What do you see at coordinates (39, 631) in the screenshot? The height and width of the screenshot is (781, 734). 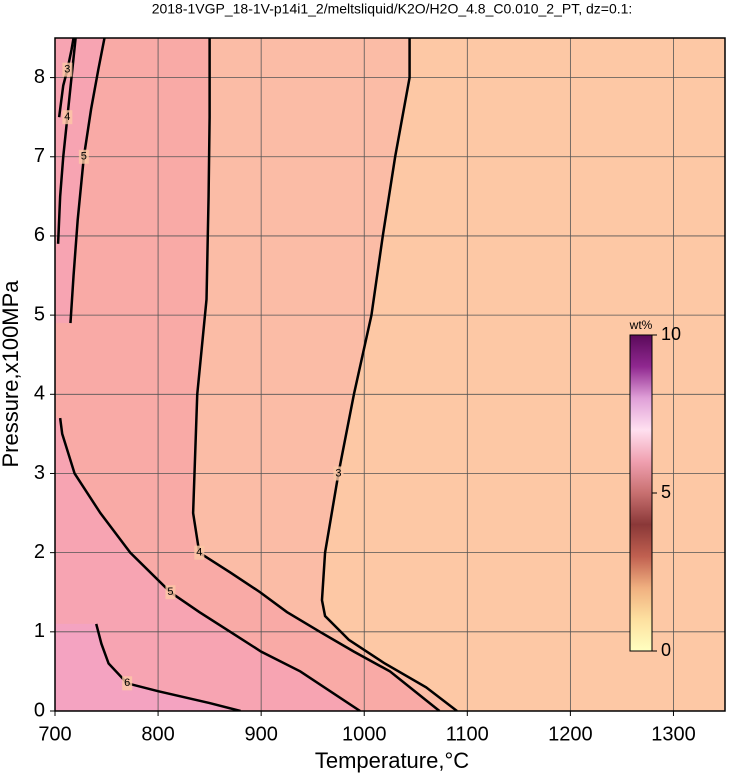 I see `y-tick-label: 1` at bounding box center [39, 631].